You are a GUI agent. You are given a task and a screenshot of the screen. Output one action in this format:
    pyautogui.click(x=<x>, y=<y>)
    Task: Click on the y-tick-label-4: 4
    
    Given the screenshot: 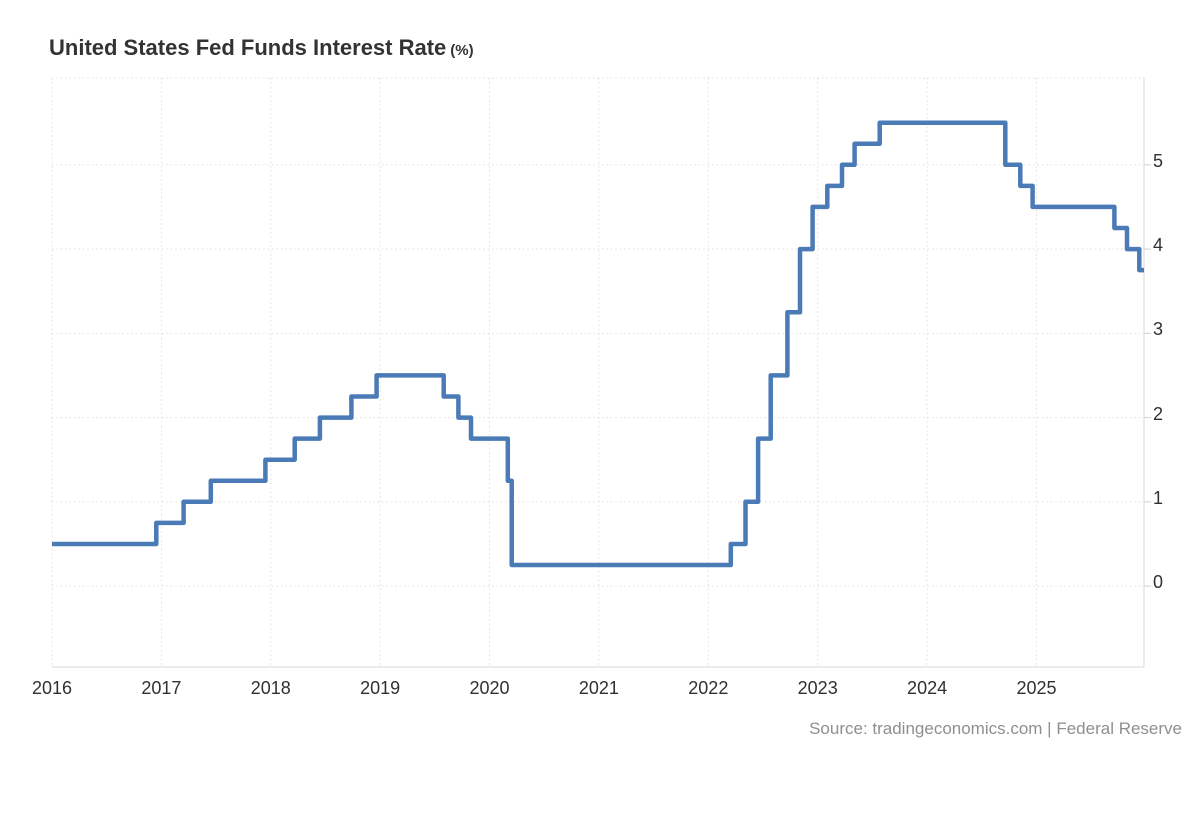 What is the action you would take?
    pyautogui.click(x=1158, y=245)
    